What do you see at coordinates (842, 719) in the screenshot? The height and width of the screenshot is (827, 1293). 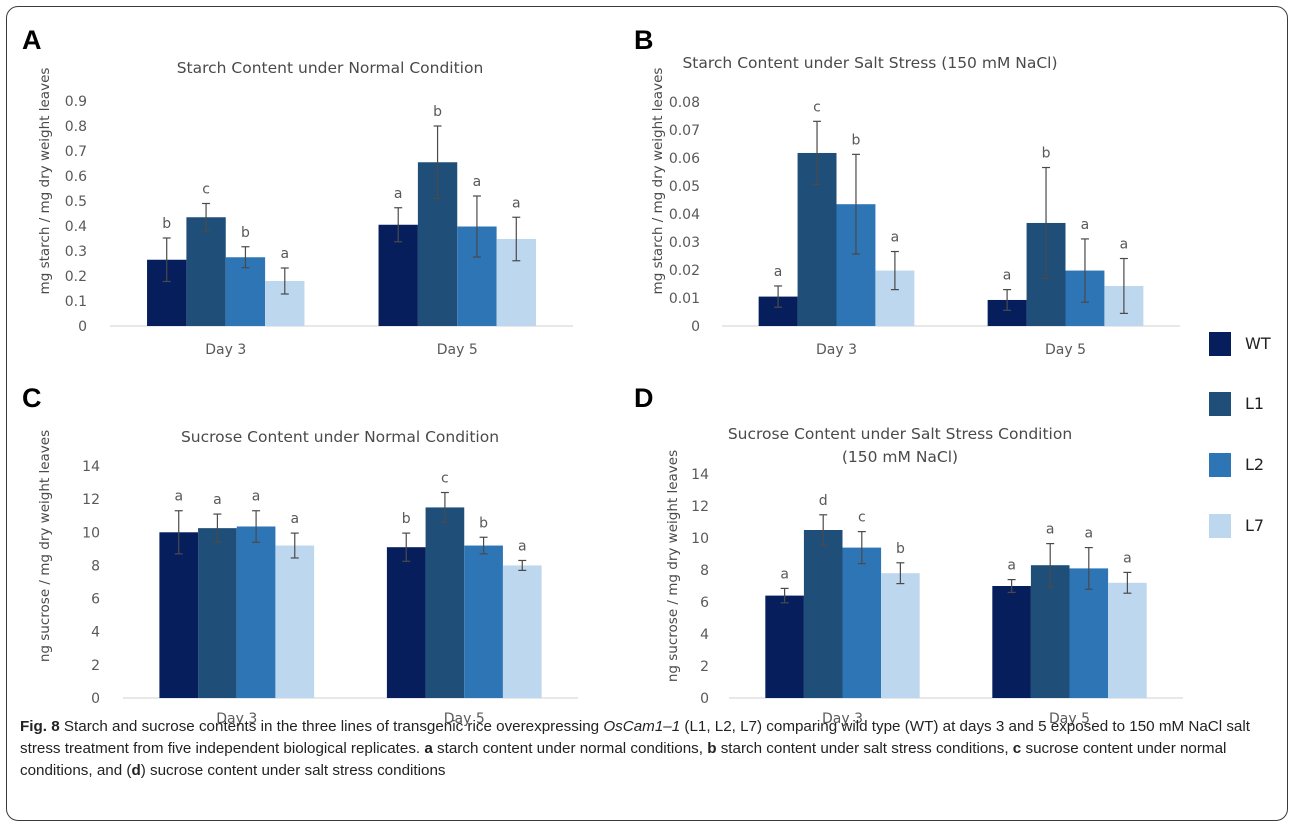 I see `x-category-label-d: Day 3` at bounding box center [842, 719].